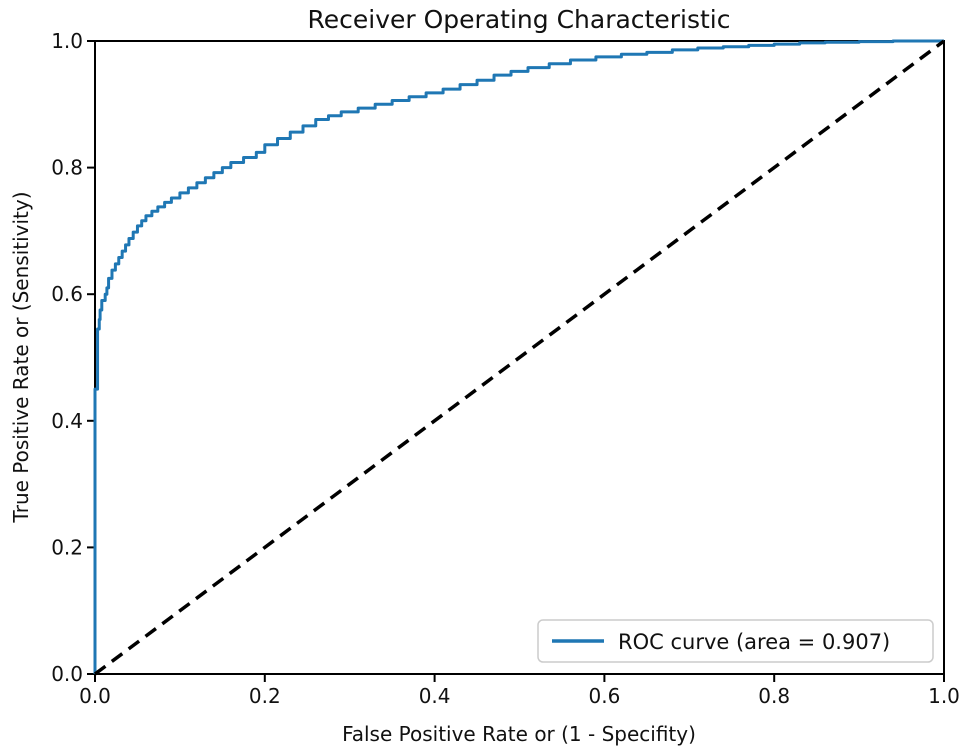 The height and width of the screenshot is (751, 968). What do you see at coordinates (67, 168) in the screenshot?
I see `y-tick-label: 0.8` at bounding box center [67, 168].